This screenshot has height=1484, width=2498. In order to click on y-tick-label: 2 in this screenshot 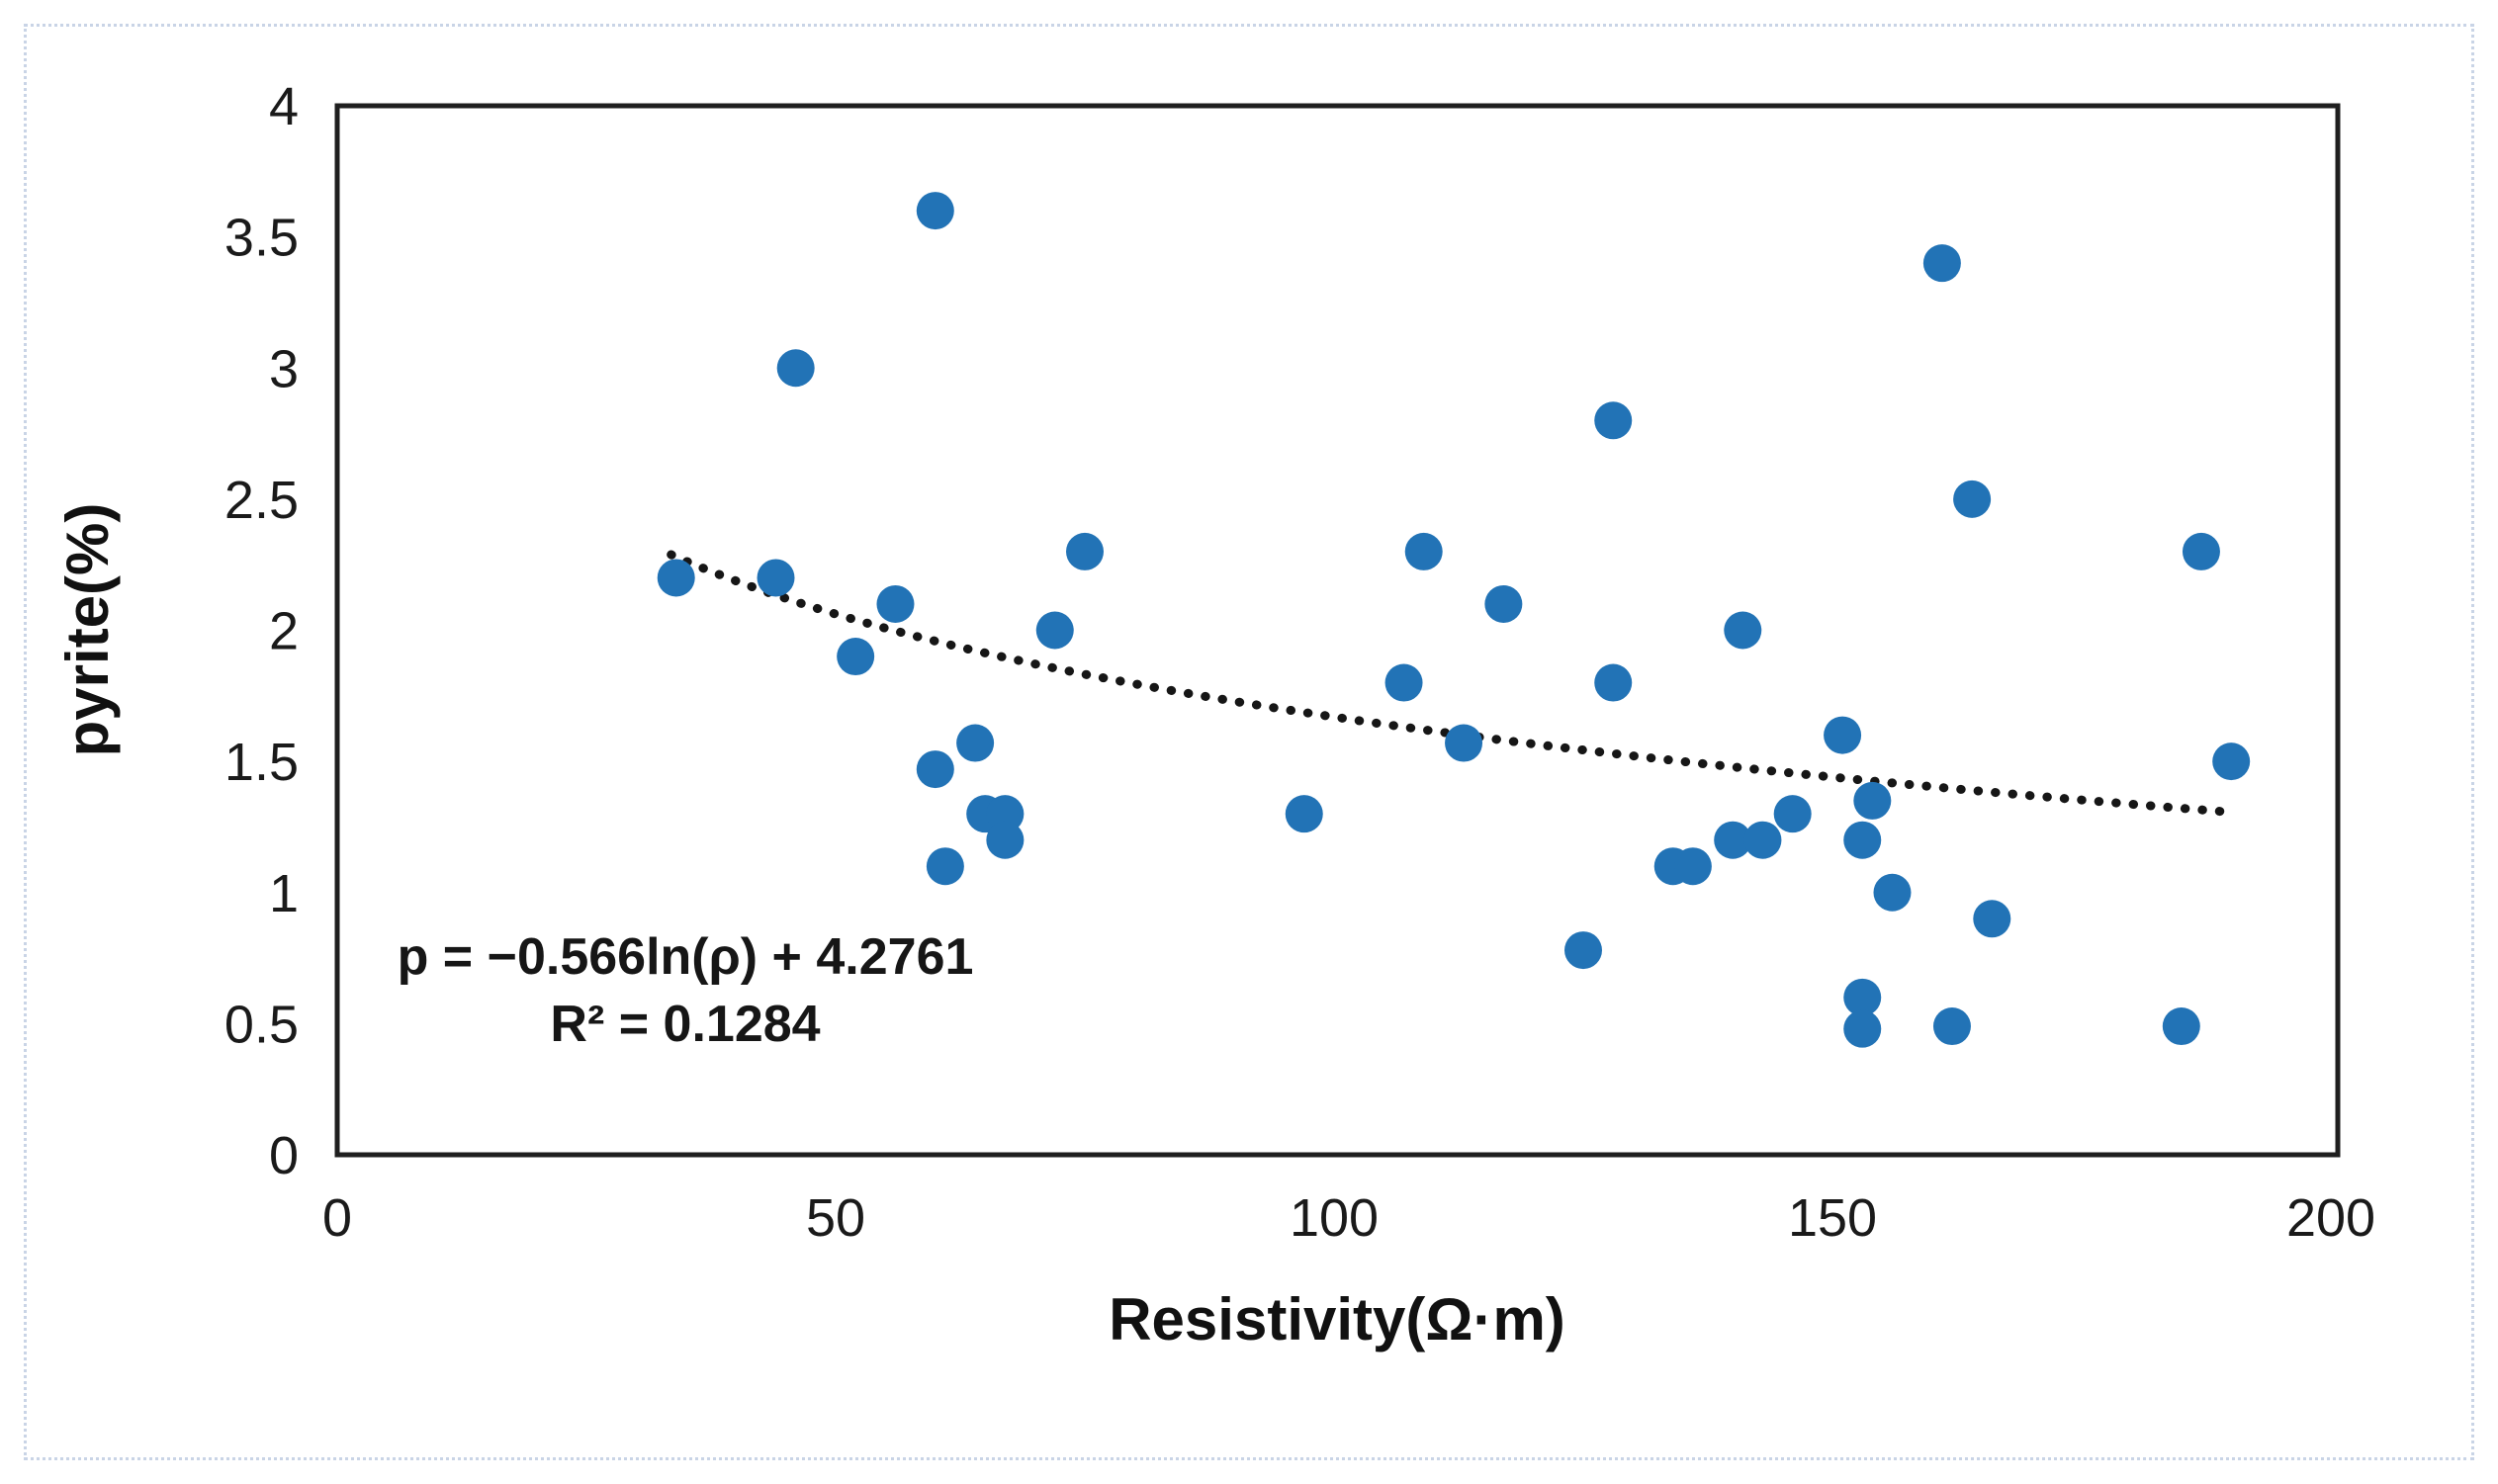, I will do `click(284, 631)`.